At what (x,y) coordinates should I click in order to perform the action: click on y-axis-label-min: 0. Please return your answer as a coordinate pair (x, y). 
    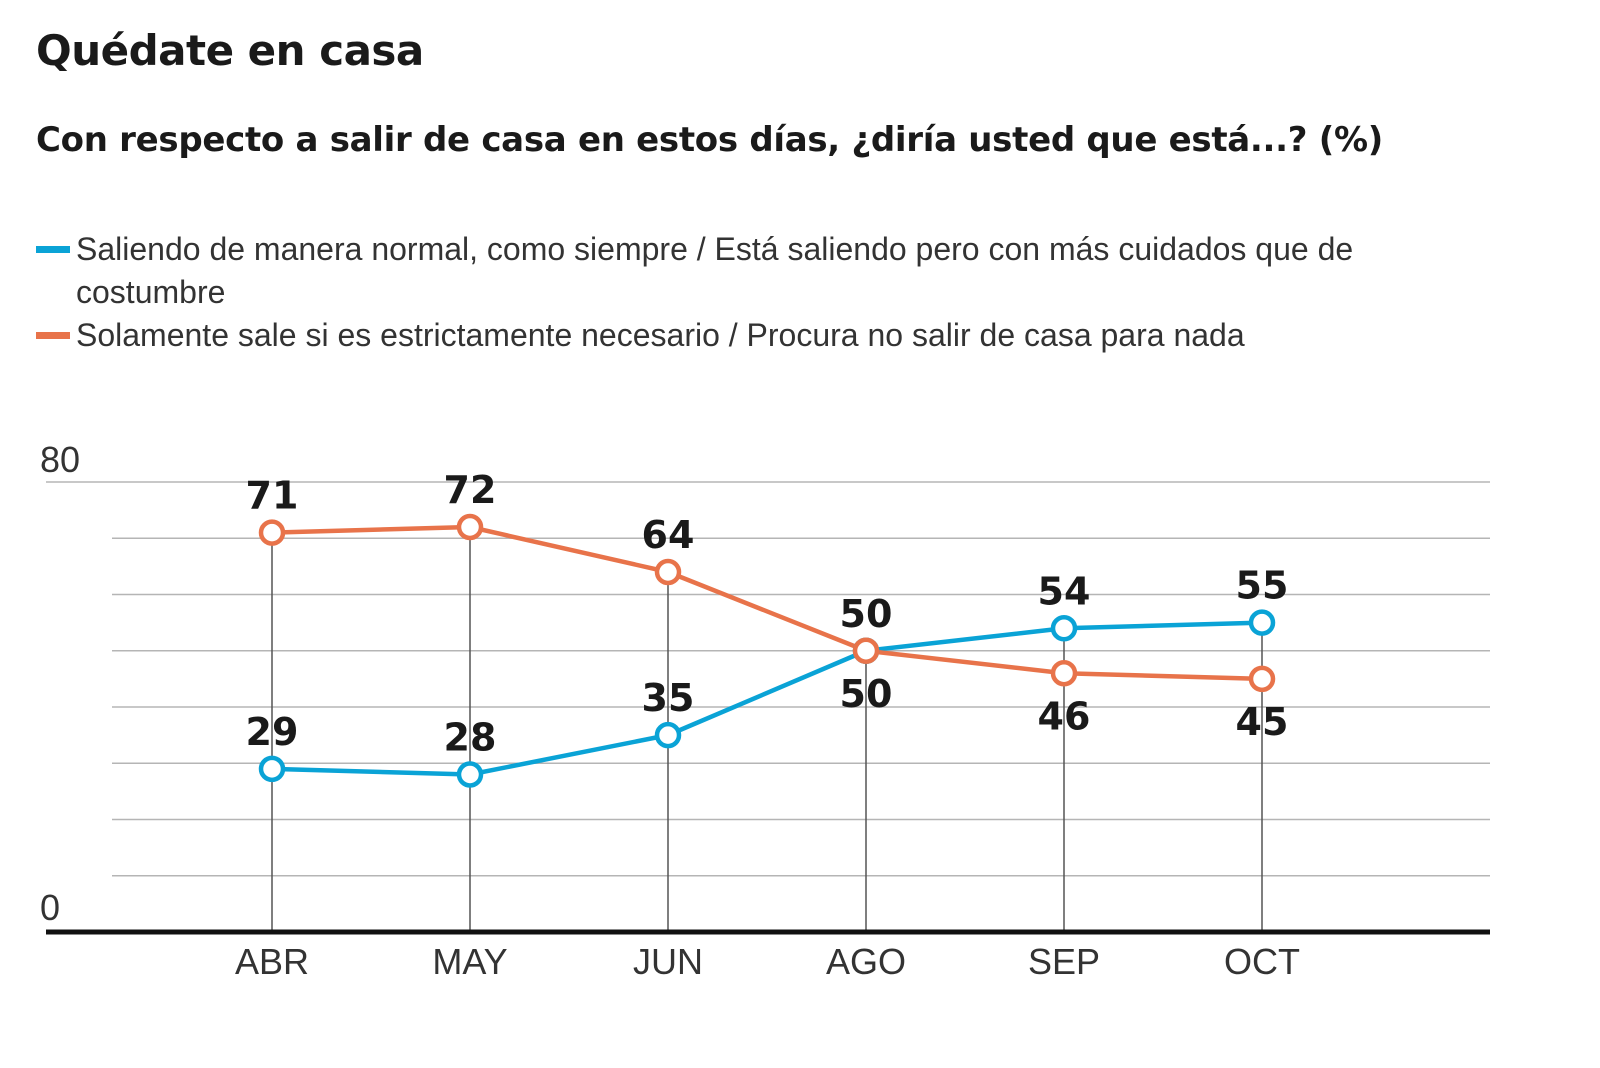
    Looking at the image, I should click on (50, 907).